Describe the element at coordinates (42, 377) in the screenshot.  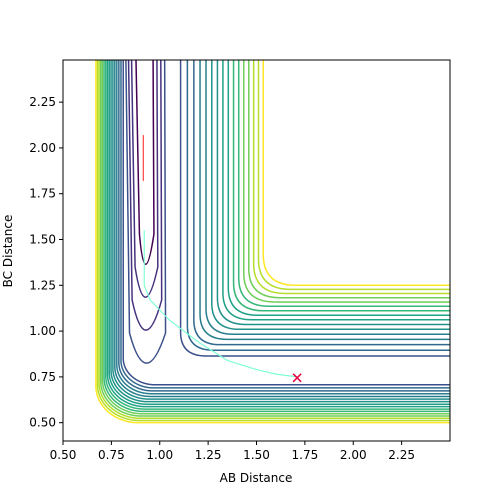
I see `y-tick-label-1: 0.75` at that location.